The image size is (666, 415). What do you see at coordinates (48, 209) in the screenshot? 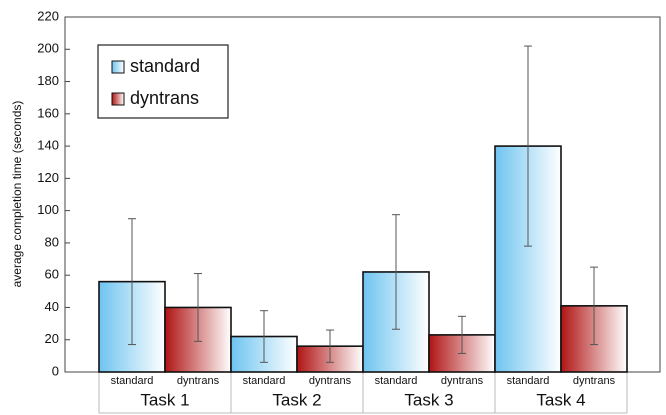
I see `y-tick-label: 100` at bounding box center [48, 209].